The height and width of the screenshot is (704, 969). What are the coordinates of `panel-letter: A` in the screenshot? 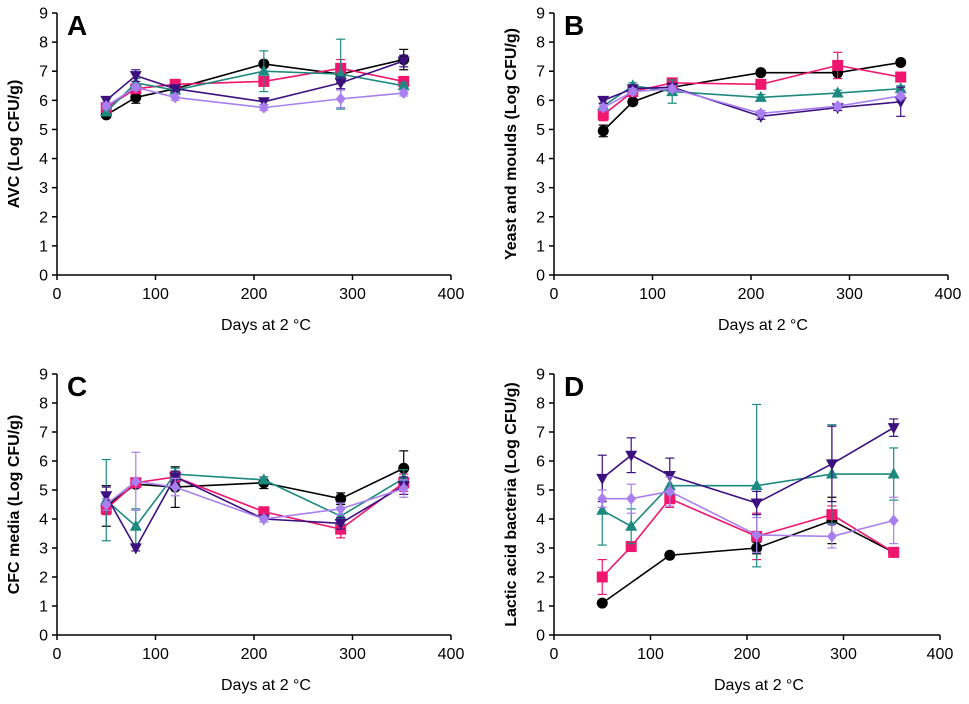 It's located at (77, 25).